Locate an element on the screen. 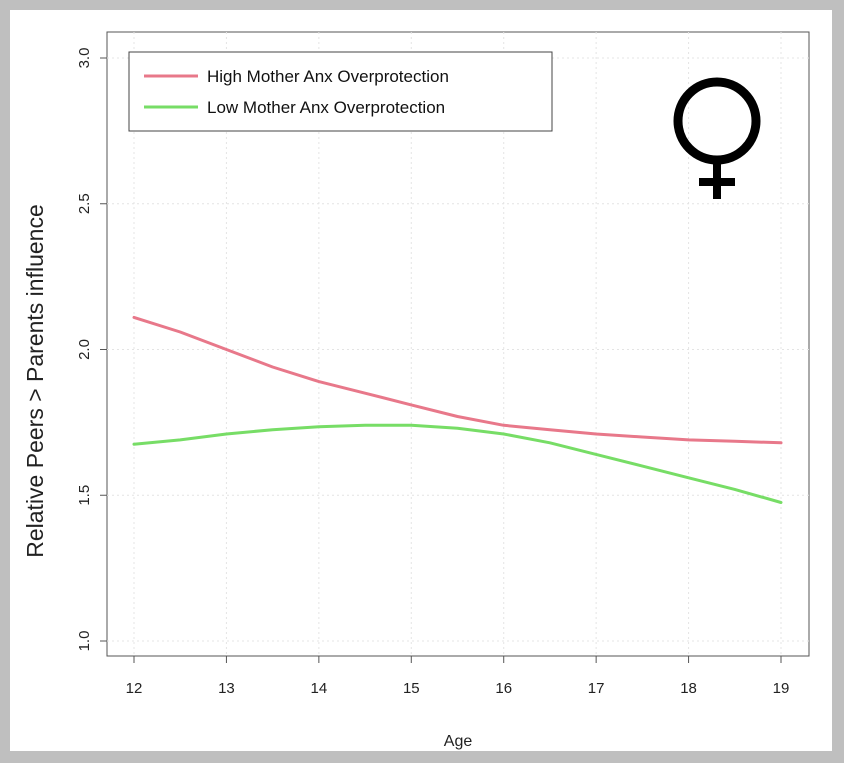 The height and width of the screenshot is (763, 844). series-line-low is located at coordinates (457, 463).